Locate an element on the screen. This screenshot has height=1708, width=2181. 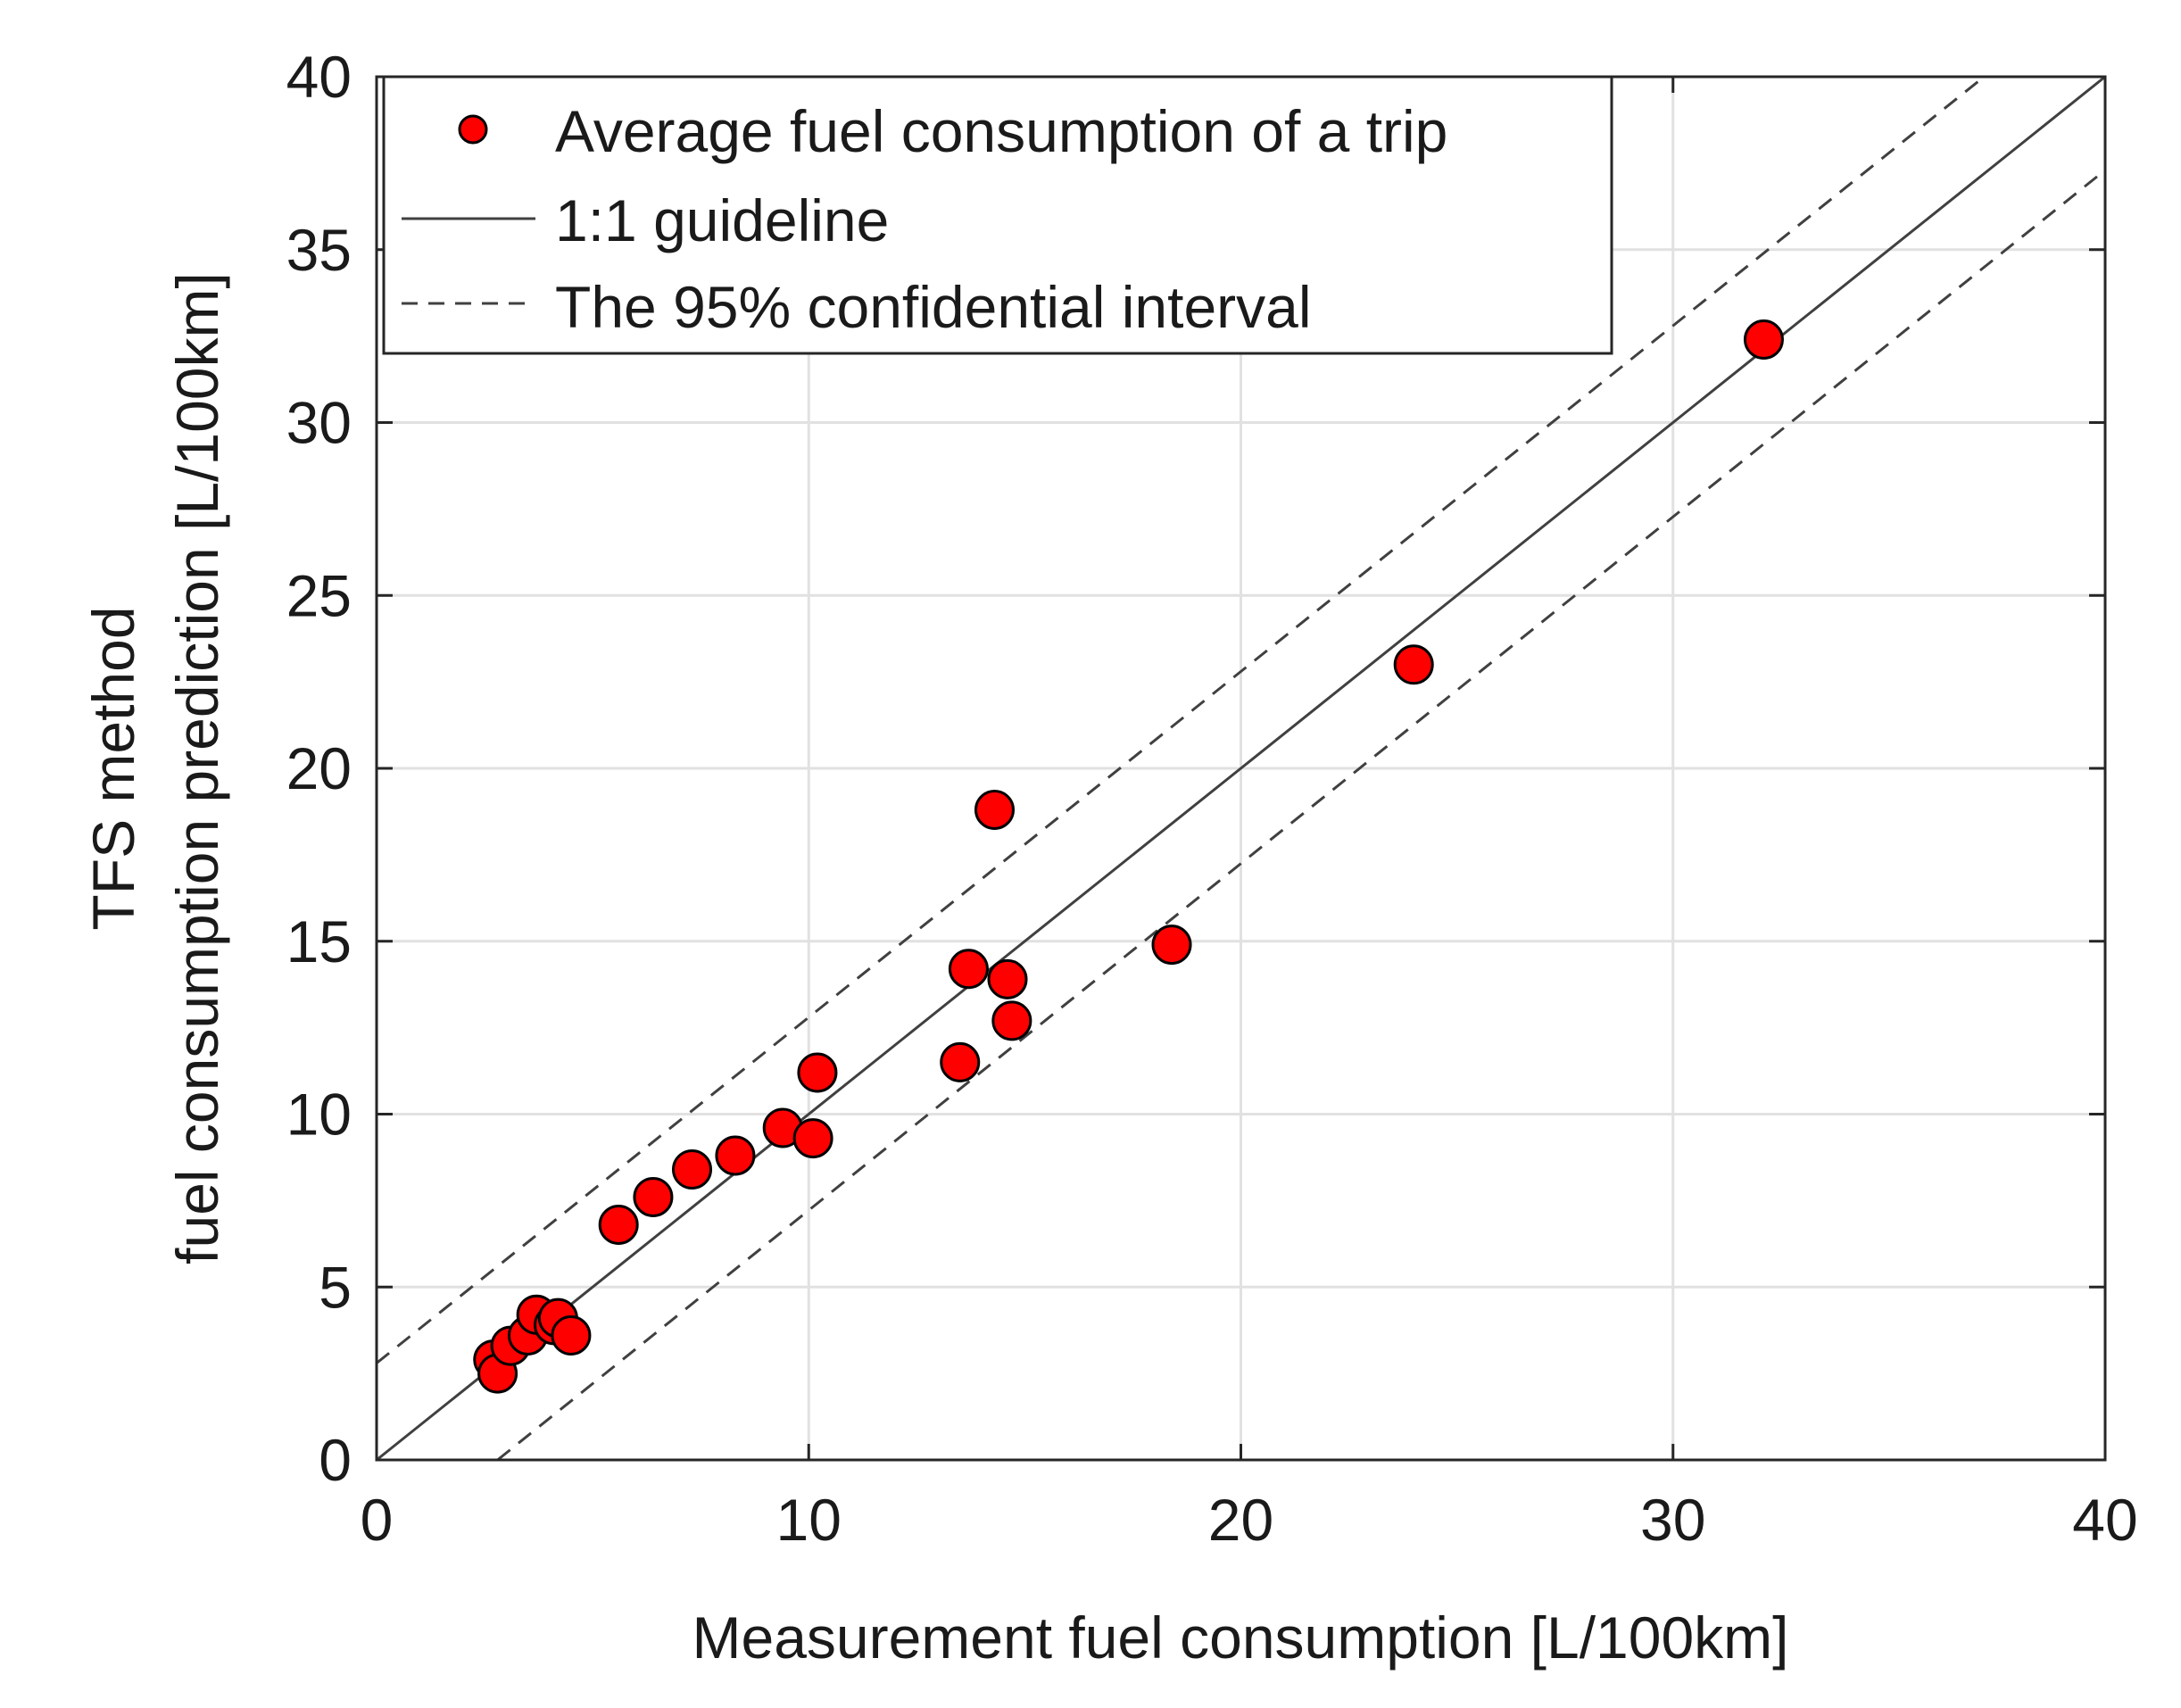
y-tick-label: 30 is located at coordinates (319, 423).